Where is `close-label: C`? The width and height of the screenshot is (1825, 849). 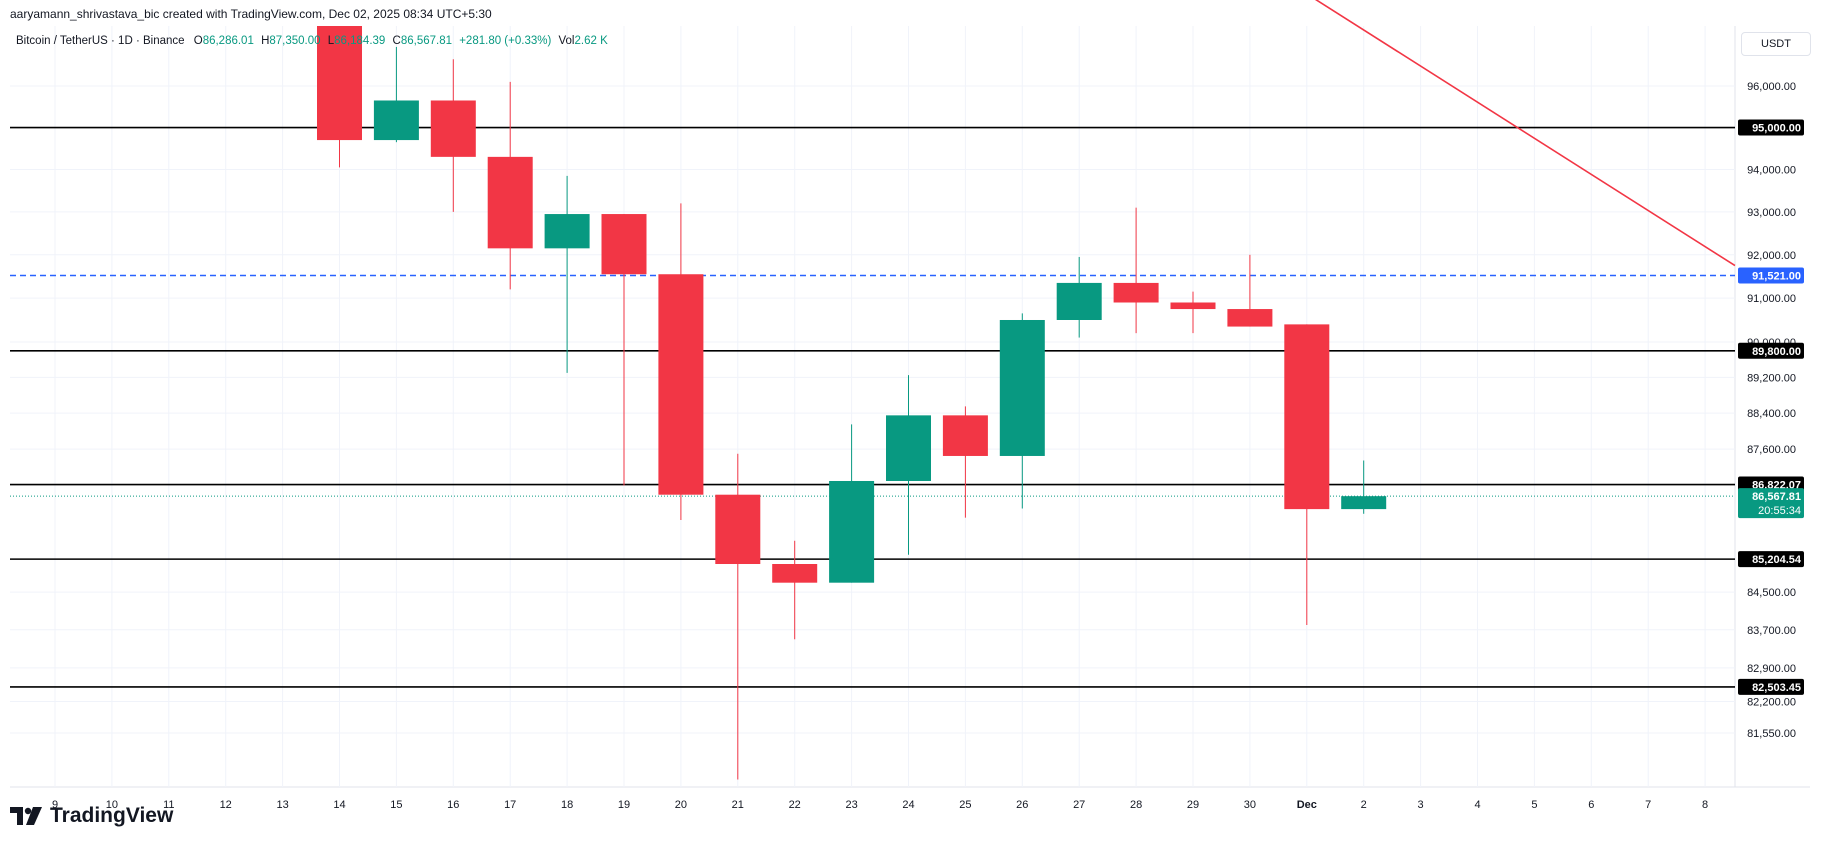 close-label: C is located at coordinates (396, 41).